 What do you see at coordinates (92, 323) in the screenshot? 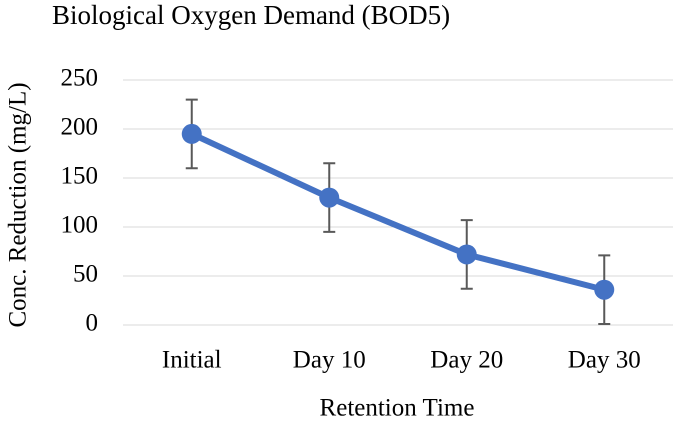
I see `y-tick-label: 0` at bounding box center [92, 323].